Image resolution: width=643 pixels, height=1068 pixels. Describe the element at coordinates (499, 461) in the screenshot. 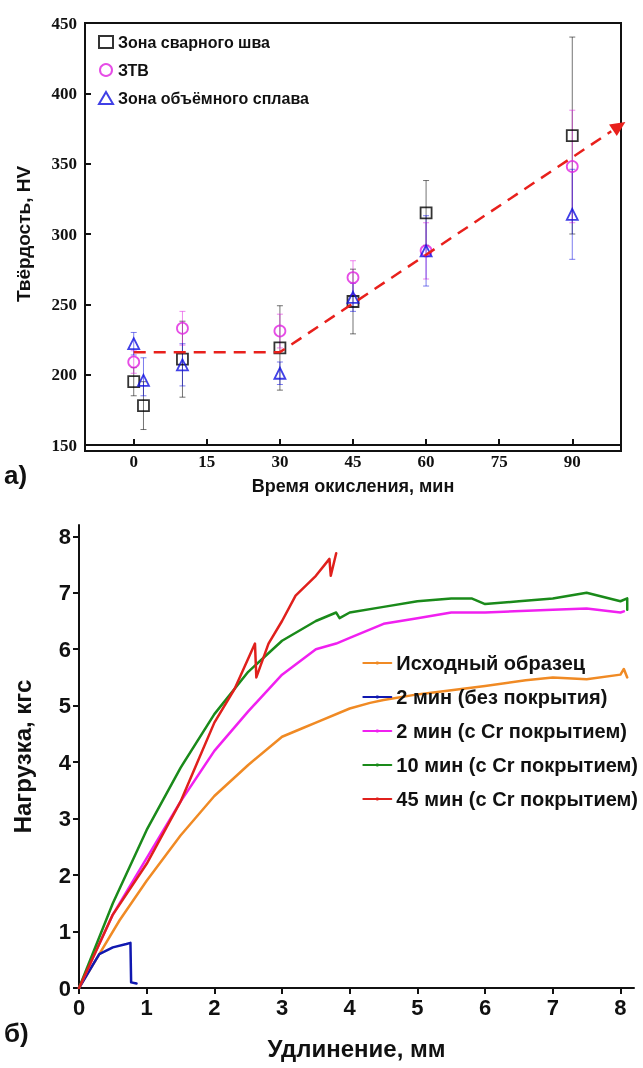

I see `x-tick-label: 75` at that location.